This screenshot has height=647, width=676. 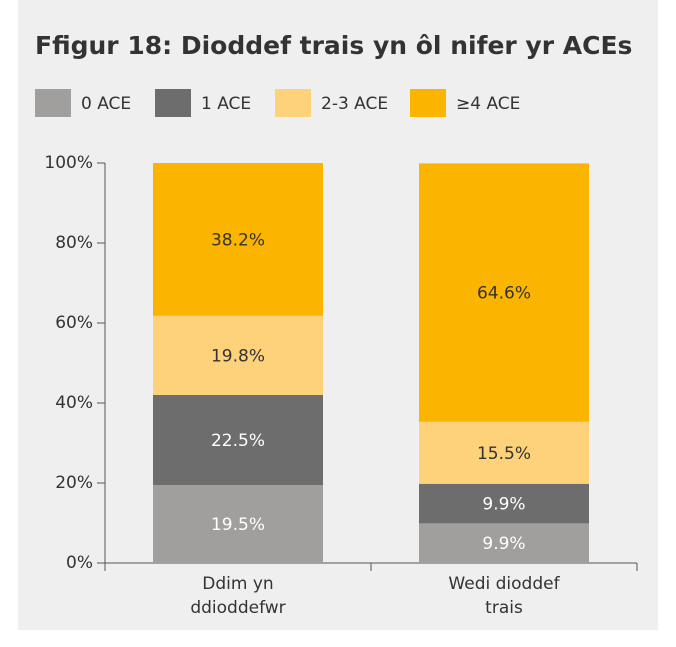 I want to click on data-label: 64.6%, so click(x=504, y=294).